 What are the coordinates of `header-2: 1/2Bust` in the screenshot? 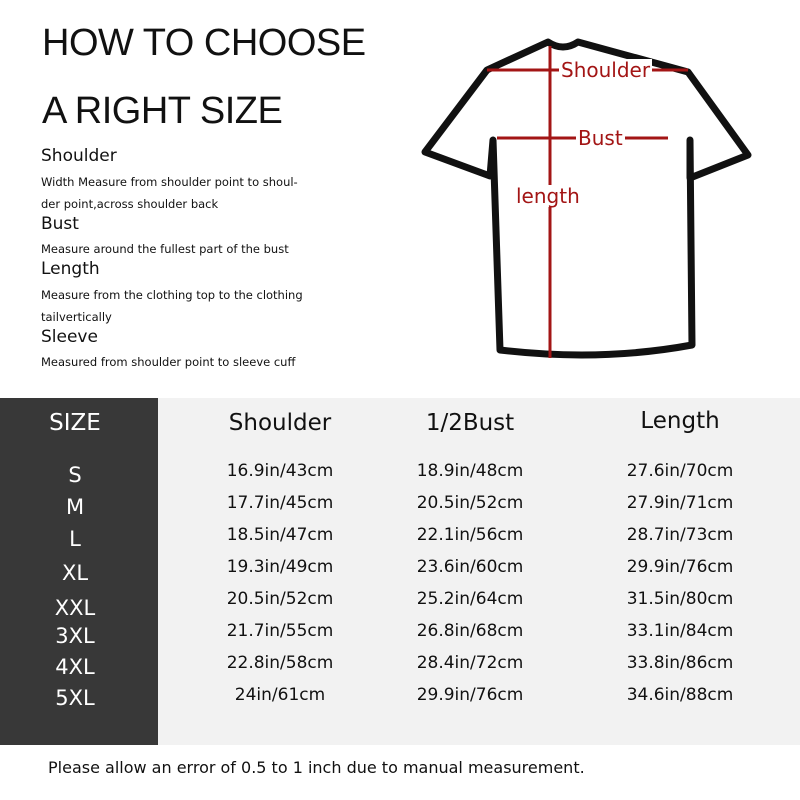 It's located at (470, 423).